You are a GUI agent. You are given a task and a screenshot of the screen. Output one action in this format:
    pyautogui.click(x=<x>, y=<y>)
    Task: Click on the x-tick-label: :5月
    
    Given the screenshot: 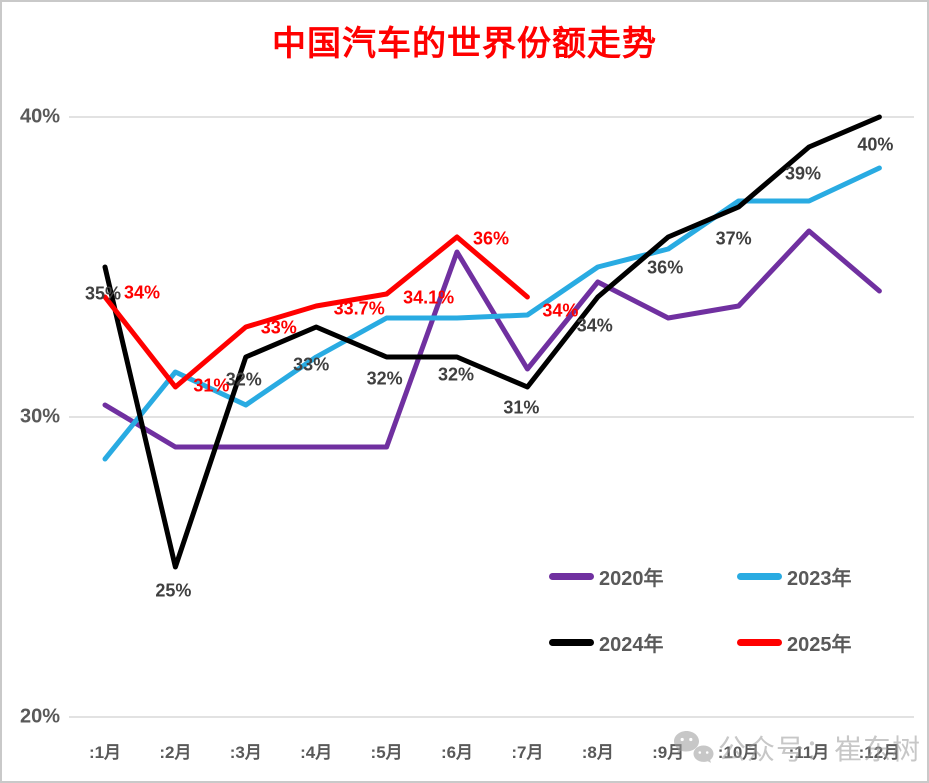 What is the action you would take?
    pyautogui.click(x=386, y=752)
    